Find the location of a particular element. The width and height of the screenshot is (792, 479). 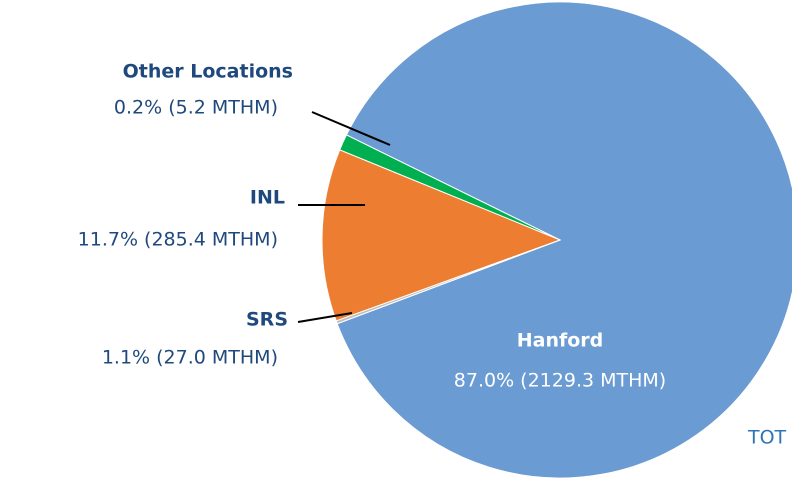

slice-name: Hanford is located at coordinates (560, 341).